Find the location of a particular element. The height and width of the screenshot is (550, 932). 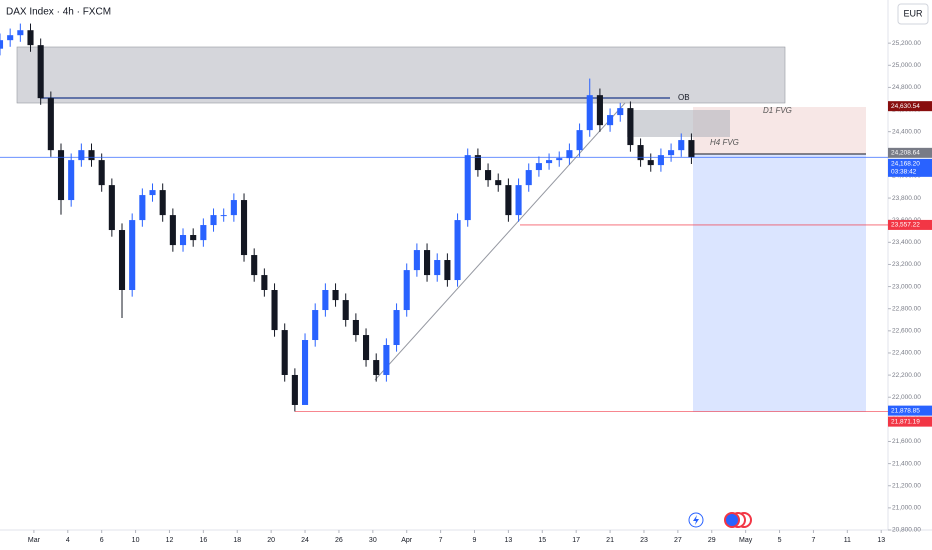

currency-button is located at coordinates (913, 14).